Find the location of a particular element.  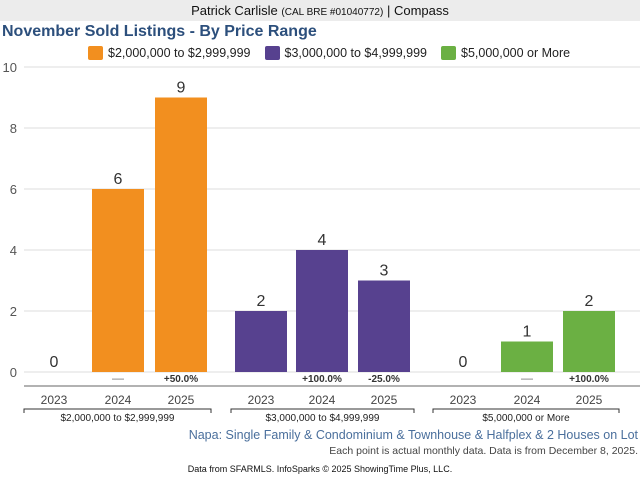

y-tick-label: 0 is located at coordinates (13, 372).